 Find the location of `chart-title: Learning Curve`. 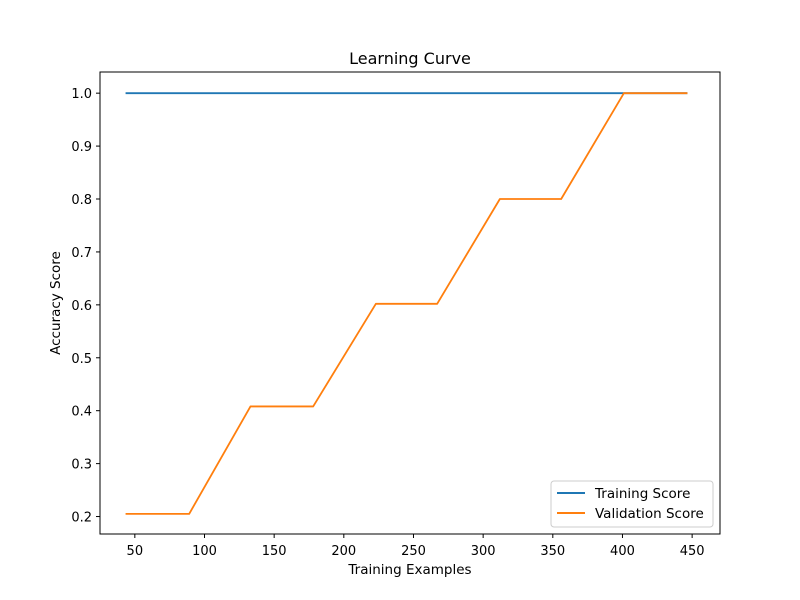

chart-title: Learning Curve is located at coordinates (410, 58).